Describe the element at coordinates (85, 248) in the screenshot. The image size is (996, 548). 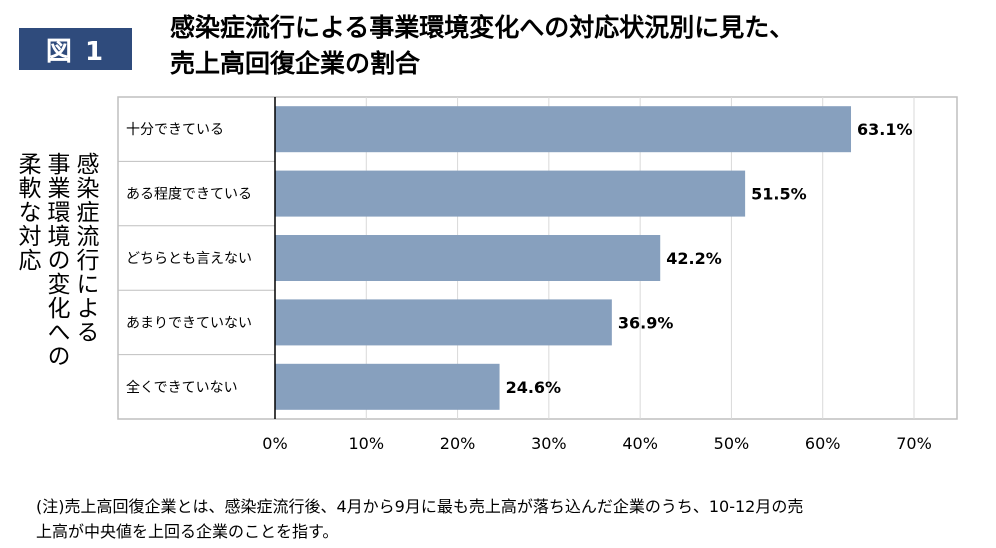
I see `y-axis-title-col-1: 感染症流行による` at that location.